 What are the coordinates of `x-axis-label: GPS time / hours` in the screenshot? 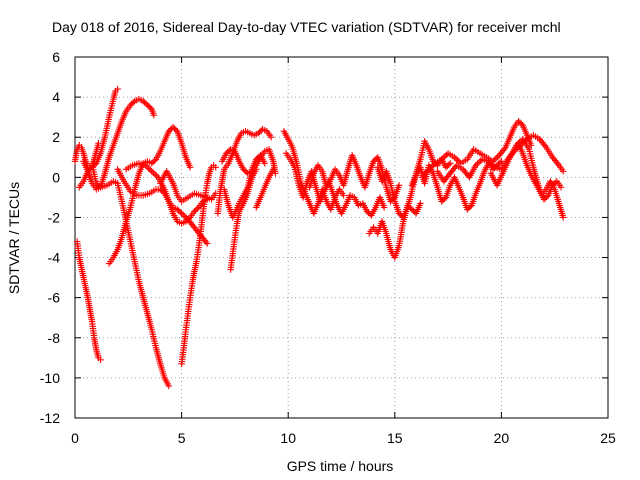 It's located at (340, 466).